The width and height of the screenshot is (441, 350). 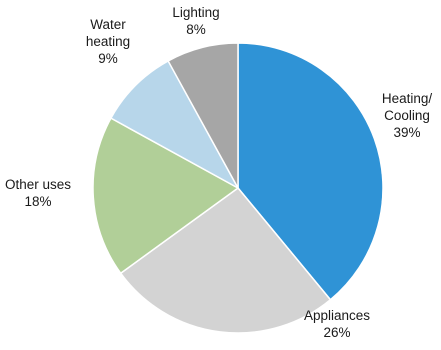 What do you see at coordinates (165, 195) in the screenshot?
I see `pie-slice-other-uses` at bounding box center [165, 195].